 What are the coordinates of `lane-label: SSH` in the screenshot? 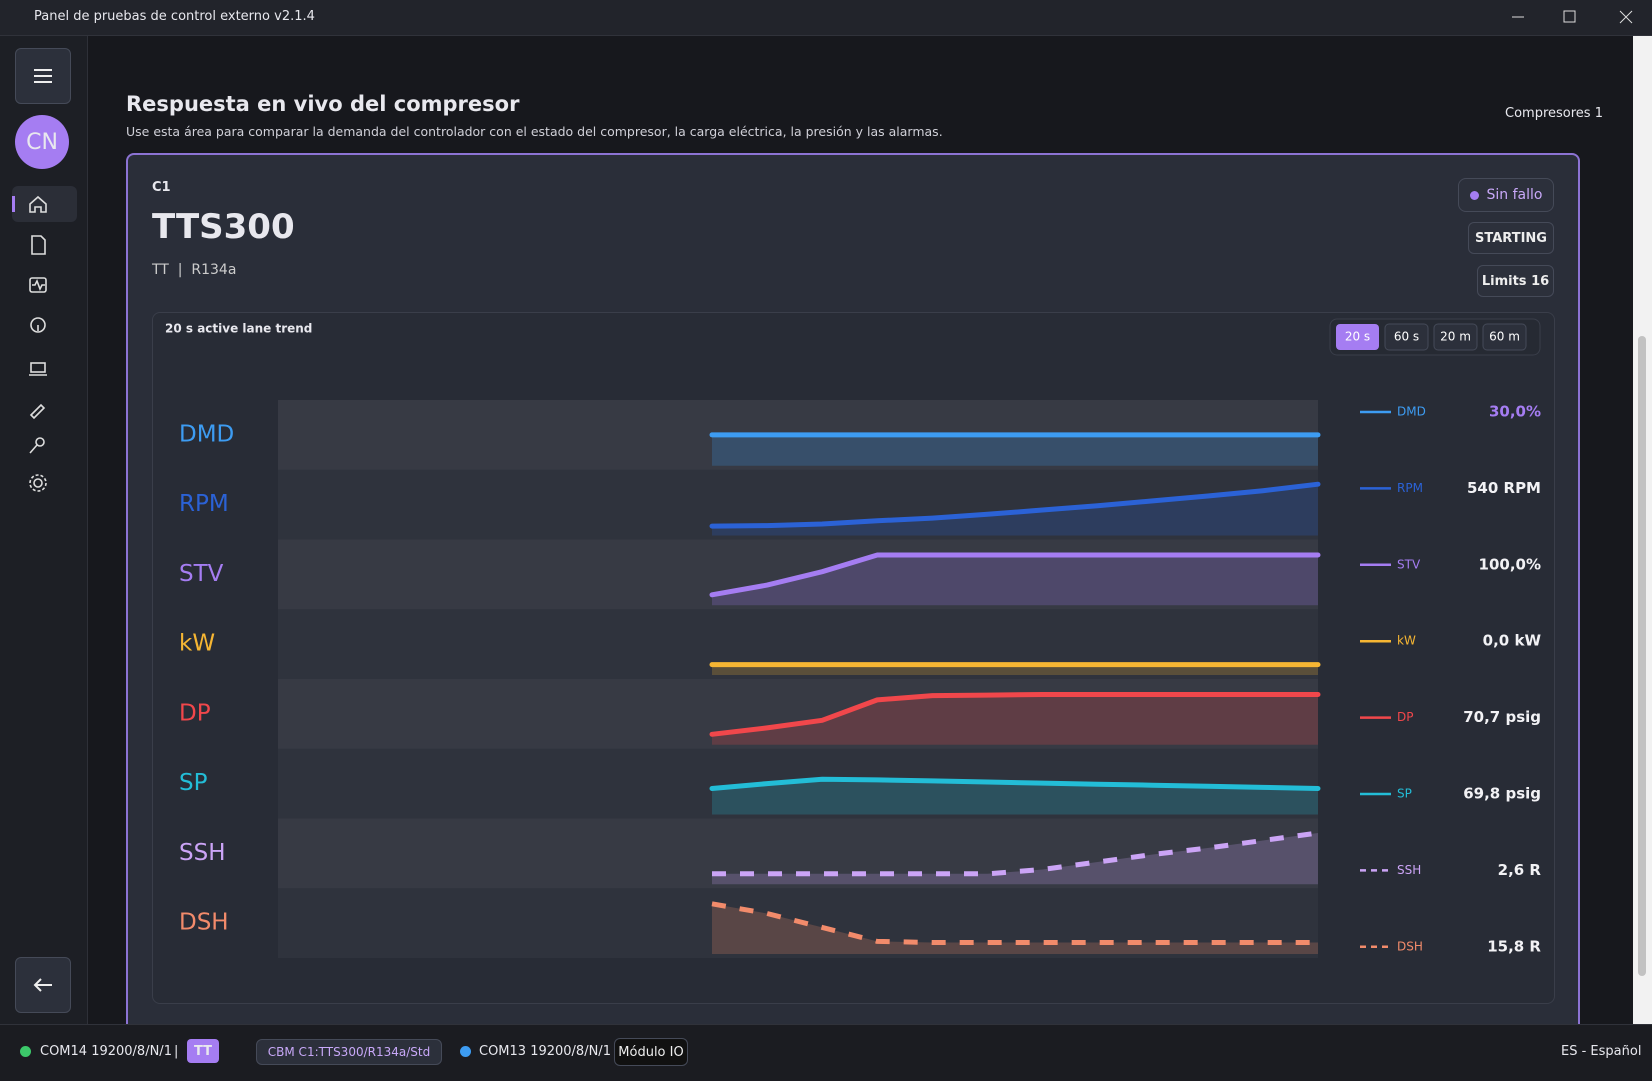 It's located at (202, 853).